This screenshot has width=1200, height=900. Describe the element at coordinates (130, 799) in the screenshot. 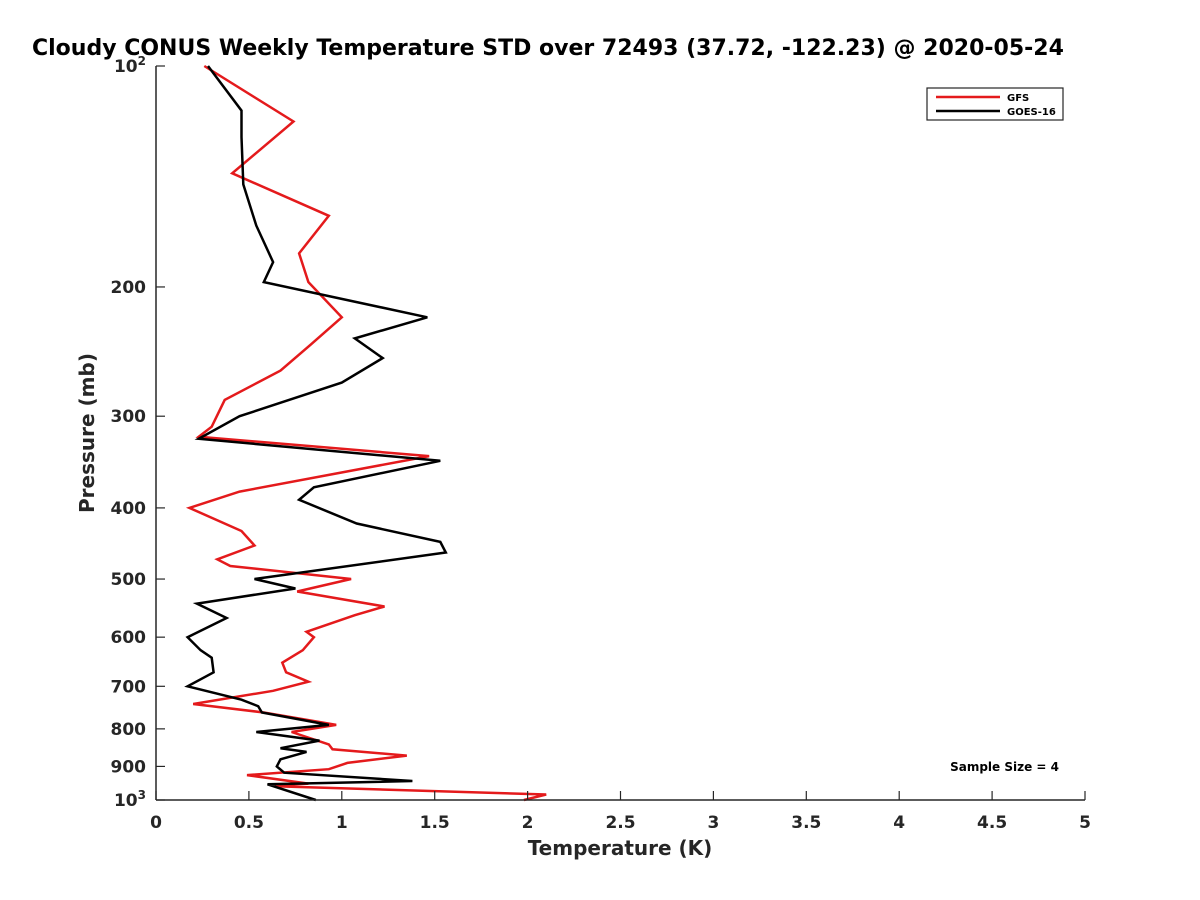

I see `y-tick-label: 10³` at that location.